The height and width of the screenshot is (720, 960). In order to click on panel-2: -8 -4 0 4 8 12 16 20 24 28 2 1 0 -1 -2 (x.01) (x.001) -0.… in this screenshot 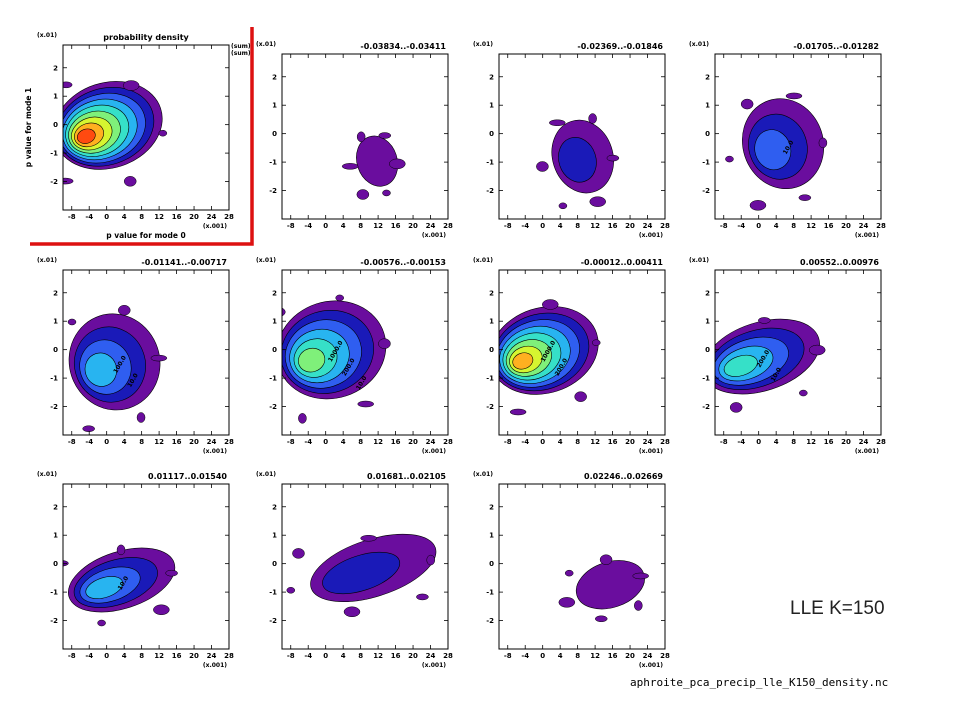, I will do `click(354, 140)`.